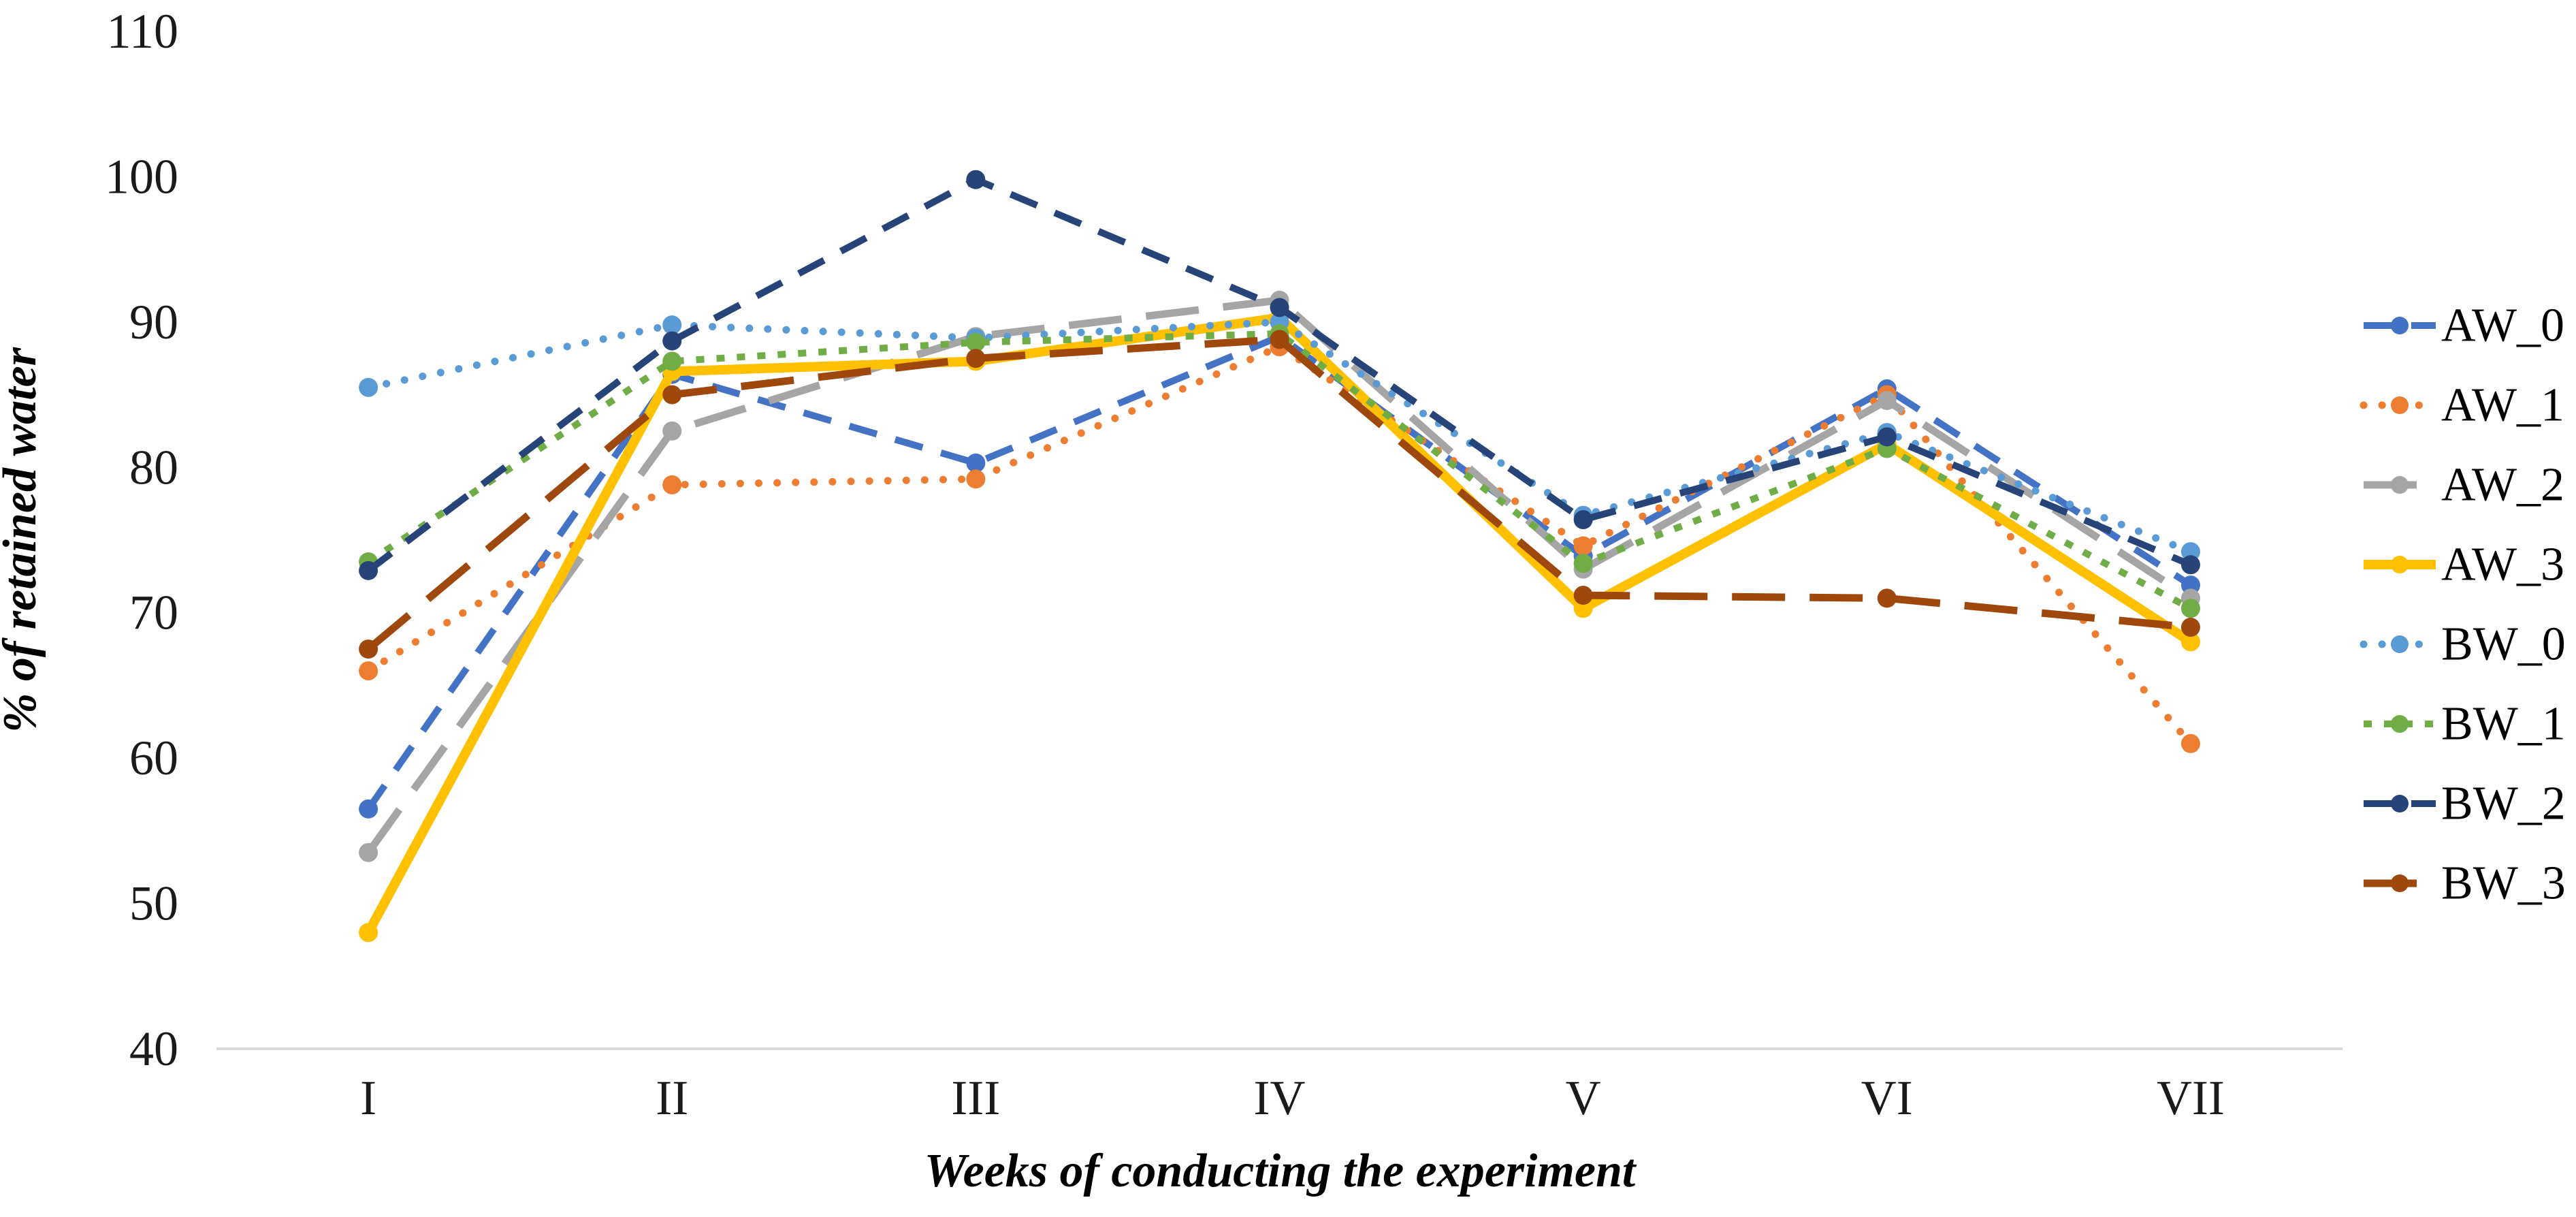 This screenshot has width=2576, height=1217. What do you see at coordinates (143, 31) in the screenshot?
I see `y-axis-tick-label: 110` at bounding box center [143, 31].